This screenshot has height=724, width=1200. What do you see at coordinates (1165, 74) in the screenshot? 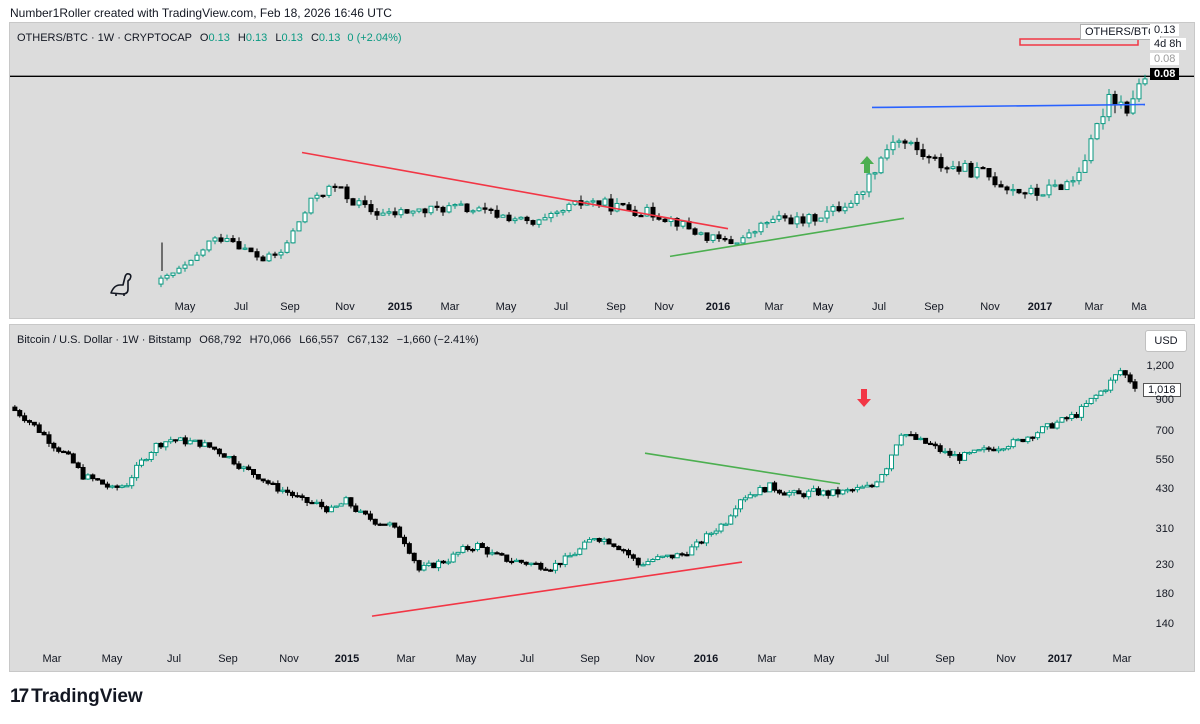
I see `price-tag-b: 0.08` at bounding box center [1165, 74].